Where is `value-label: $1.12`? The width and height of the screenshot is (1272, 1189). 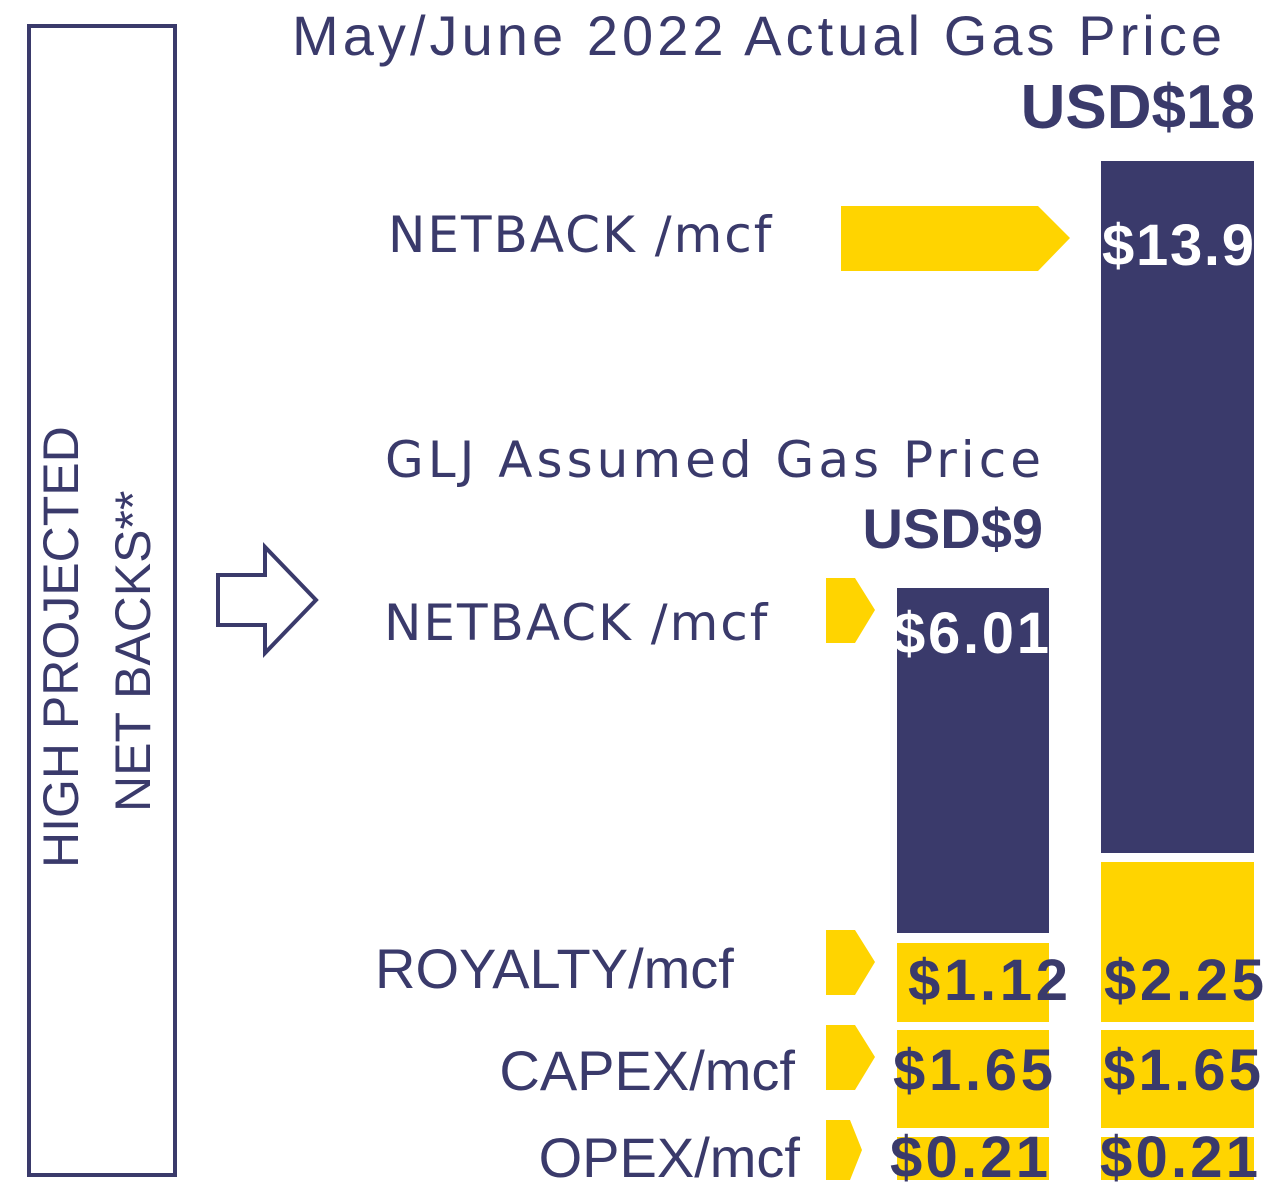 value-label: $1.12 is located at coordinates (988, 980).